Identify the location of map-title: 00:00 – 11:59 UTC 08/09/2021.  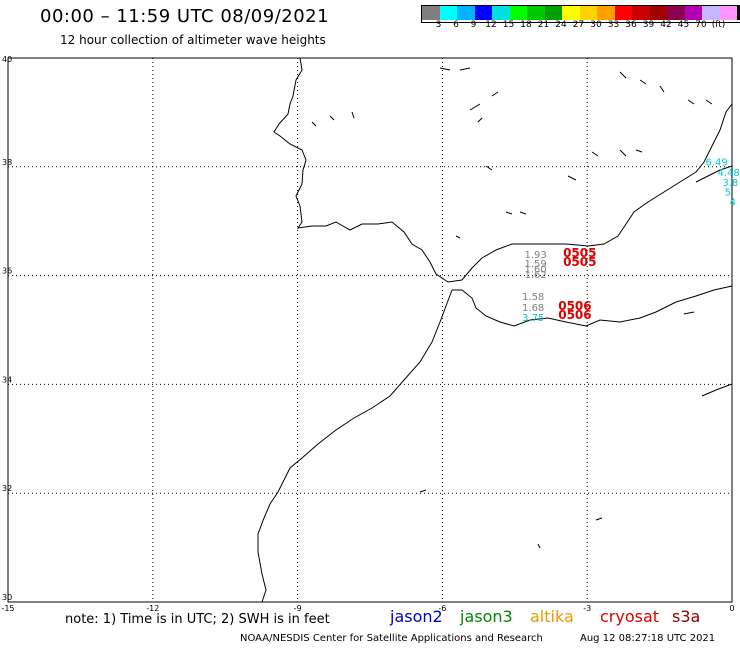
(185, 16).